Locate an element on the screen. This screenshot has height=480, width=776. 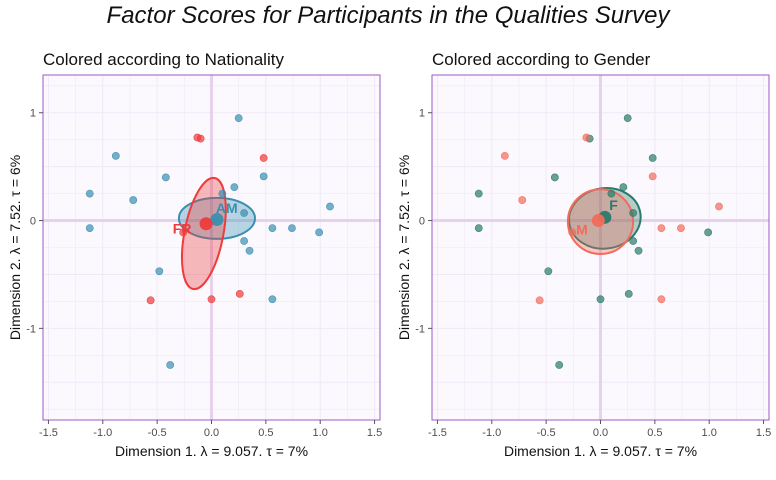
mean-point-fr is located at coordinates (206, 224).